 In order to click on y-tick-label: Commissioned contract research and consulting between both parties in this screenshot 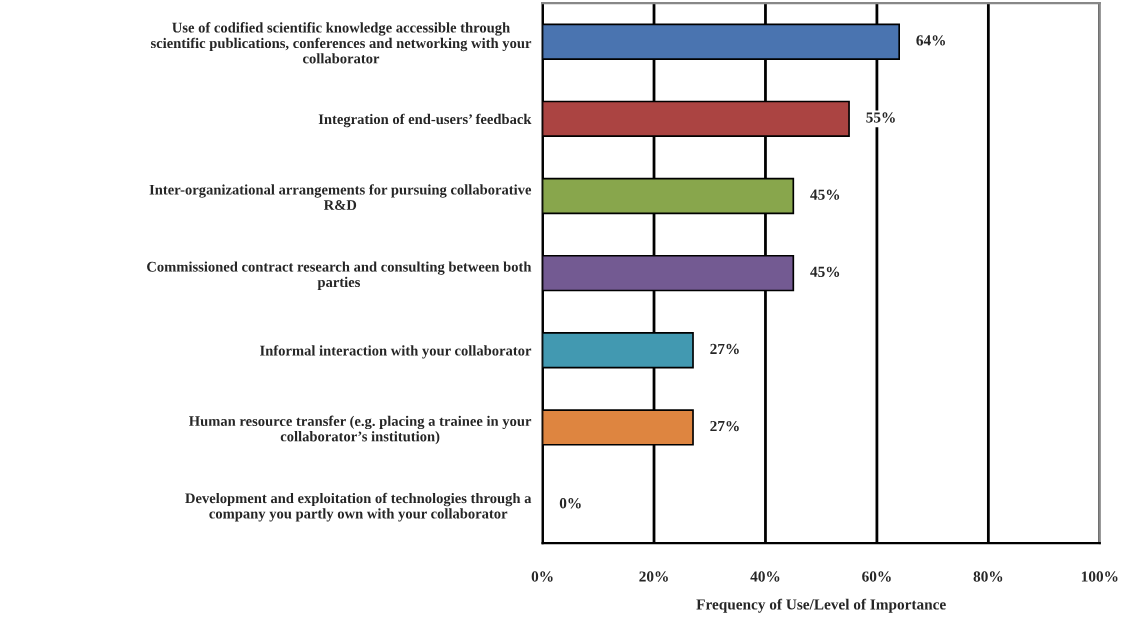, I will do `click(339, 275)`.